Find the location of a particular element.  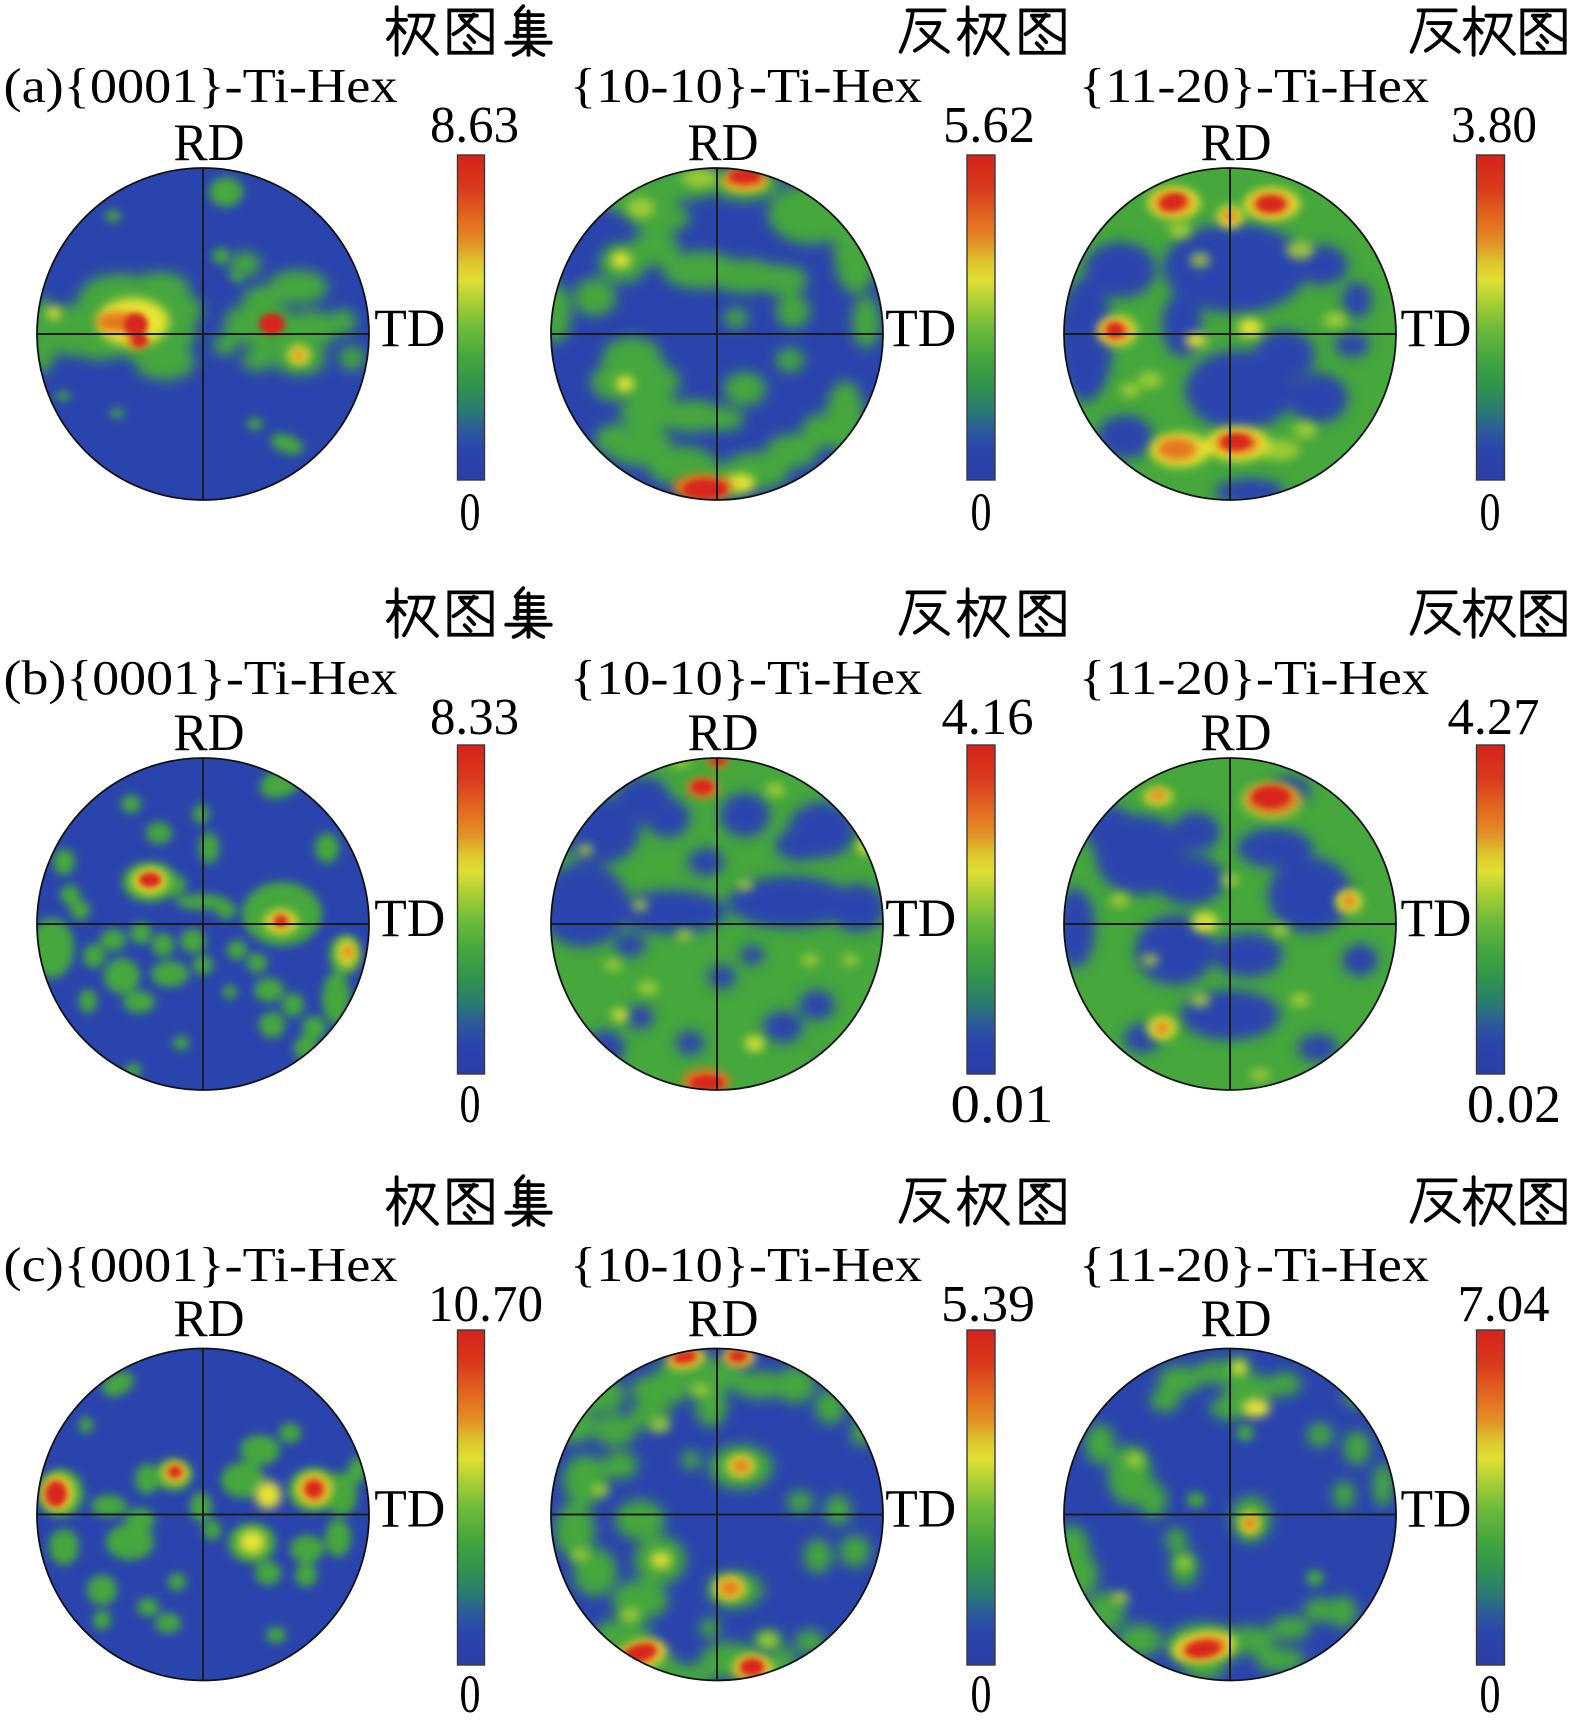

svg-text: 4.27 is located at coordinates (1494, 717).